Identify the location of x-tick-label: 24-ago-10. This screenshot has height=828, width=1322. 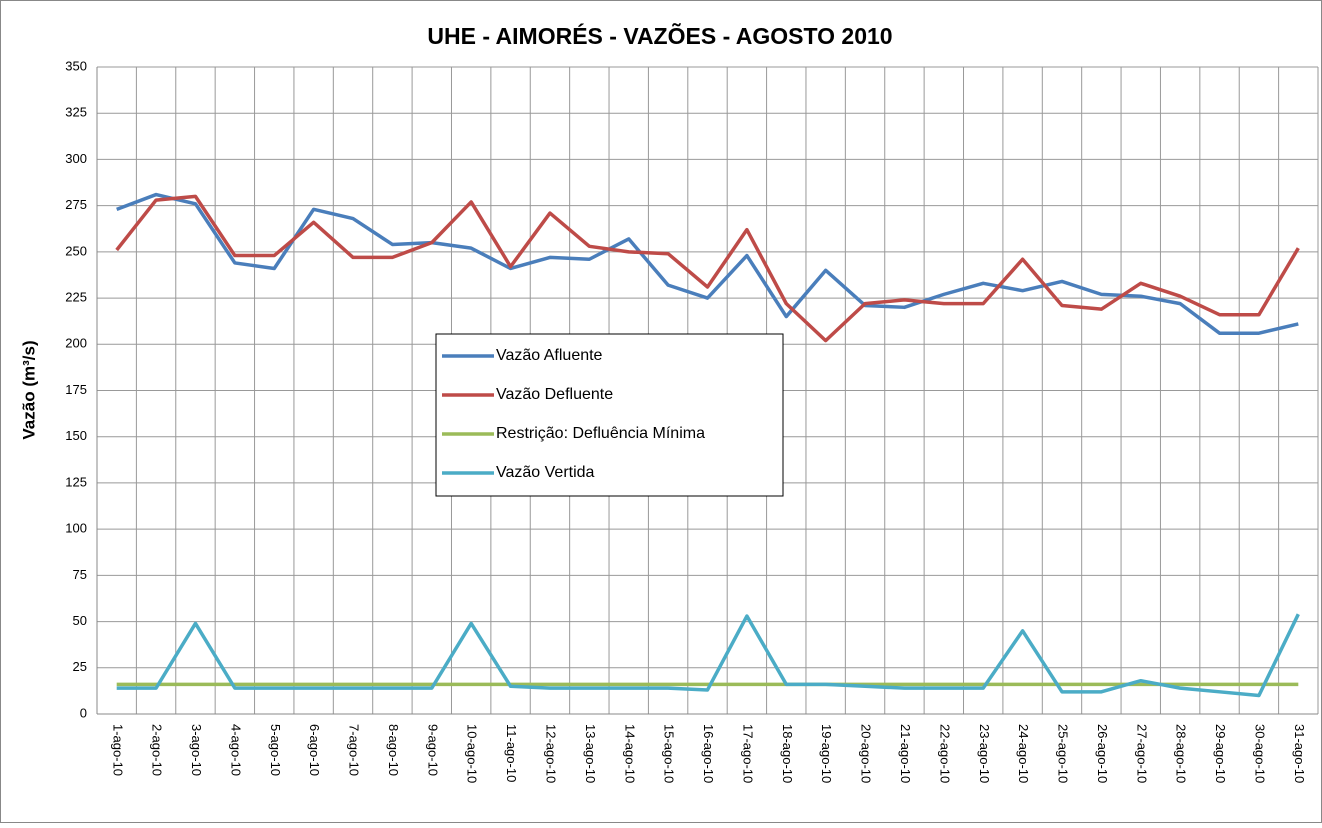
(1023, 753).